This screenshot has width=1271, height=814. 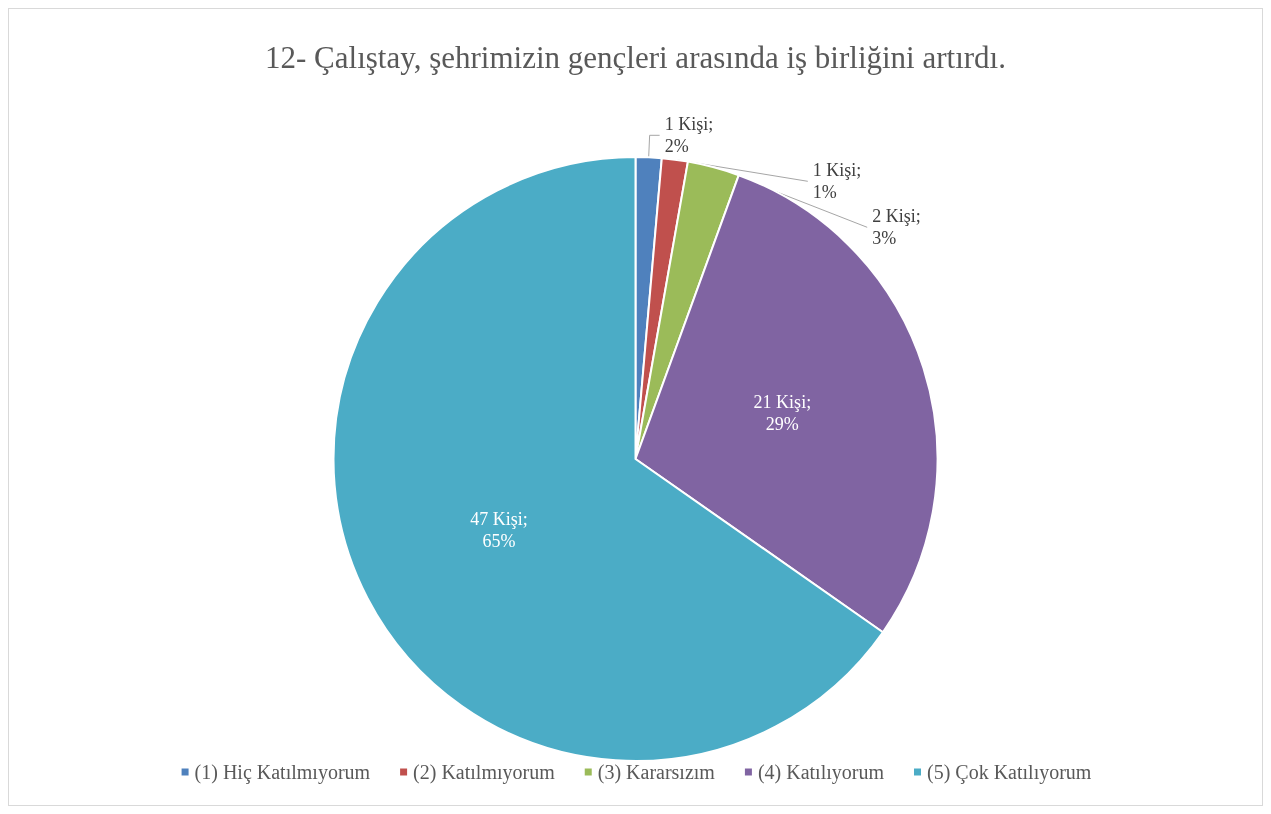 What do you see at coordinates (1009, 772) in the screenshot?
I see `legend-label: (5) Çok Katılıyorum` at bounding box center [1009, 772].